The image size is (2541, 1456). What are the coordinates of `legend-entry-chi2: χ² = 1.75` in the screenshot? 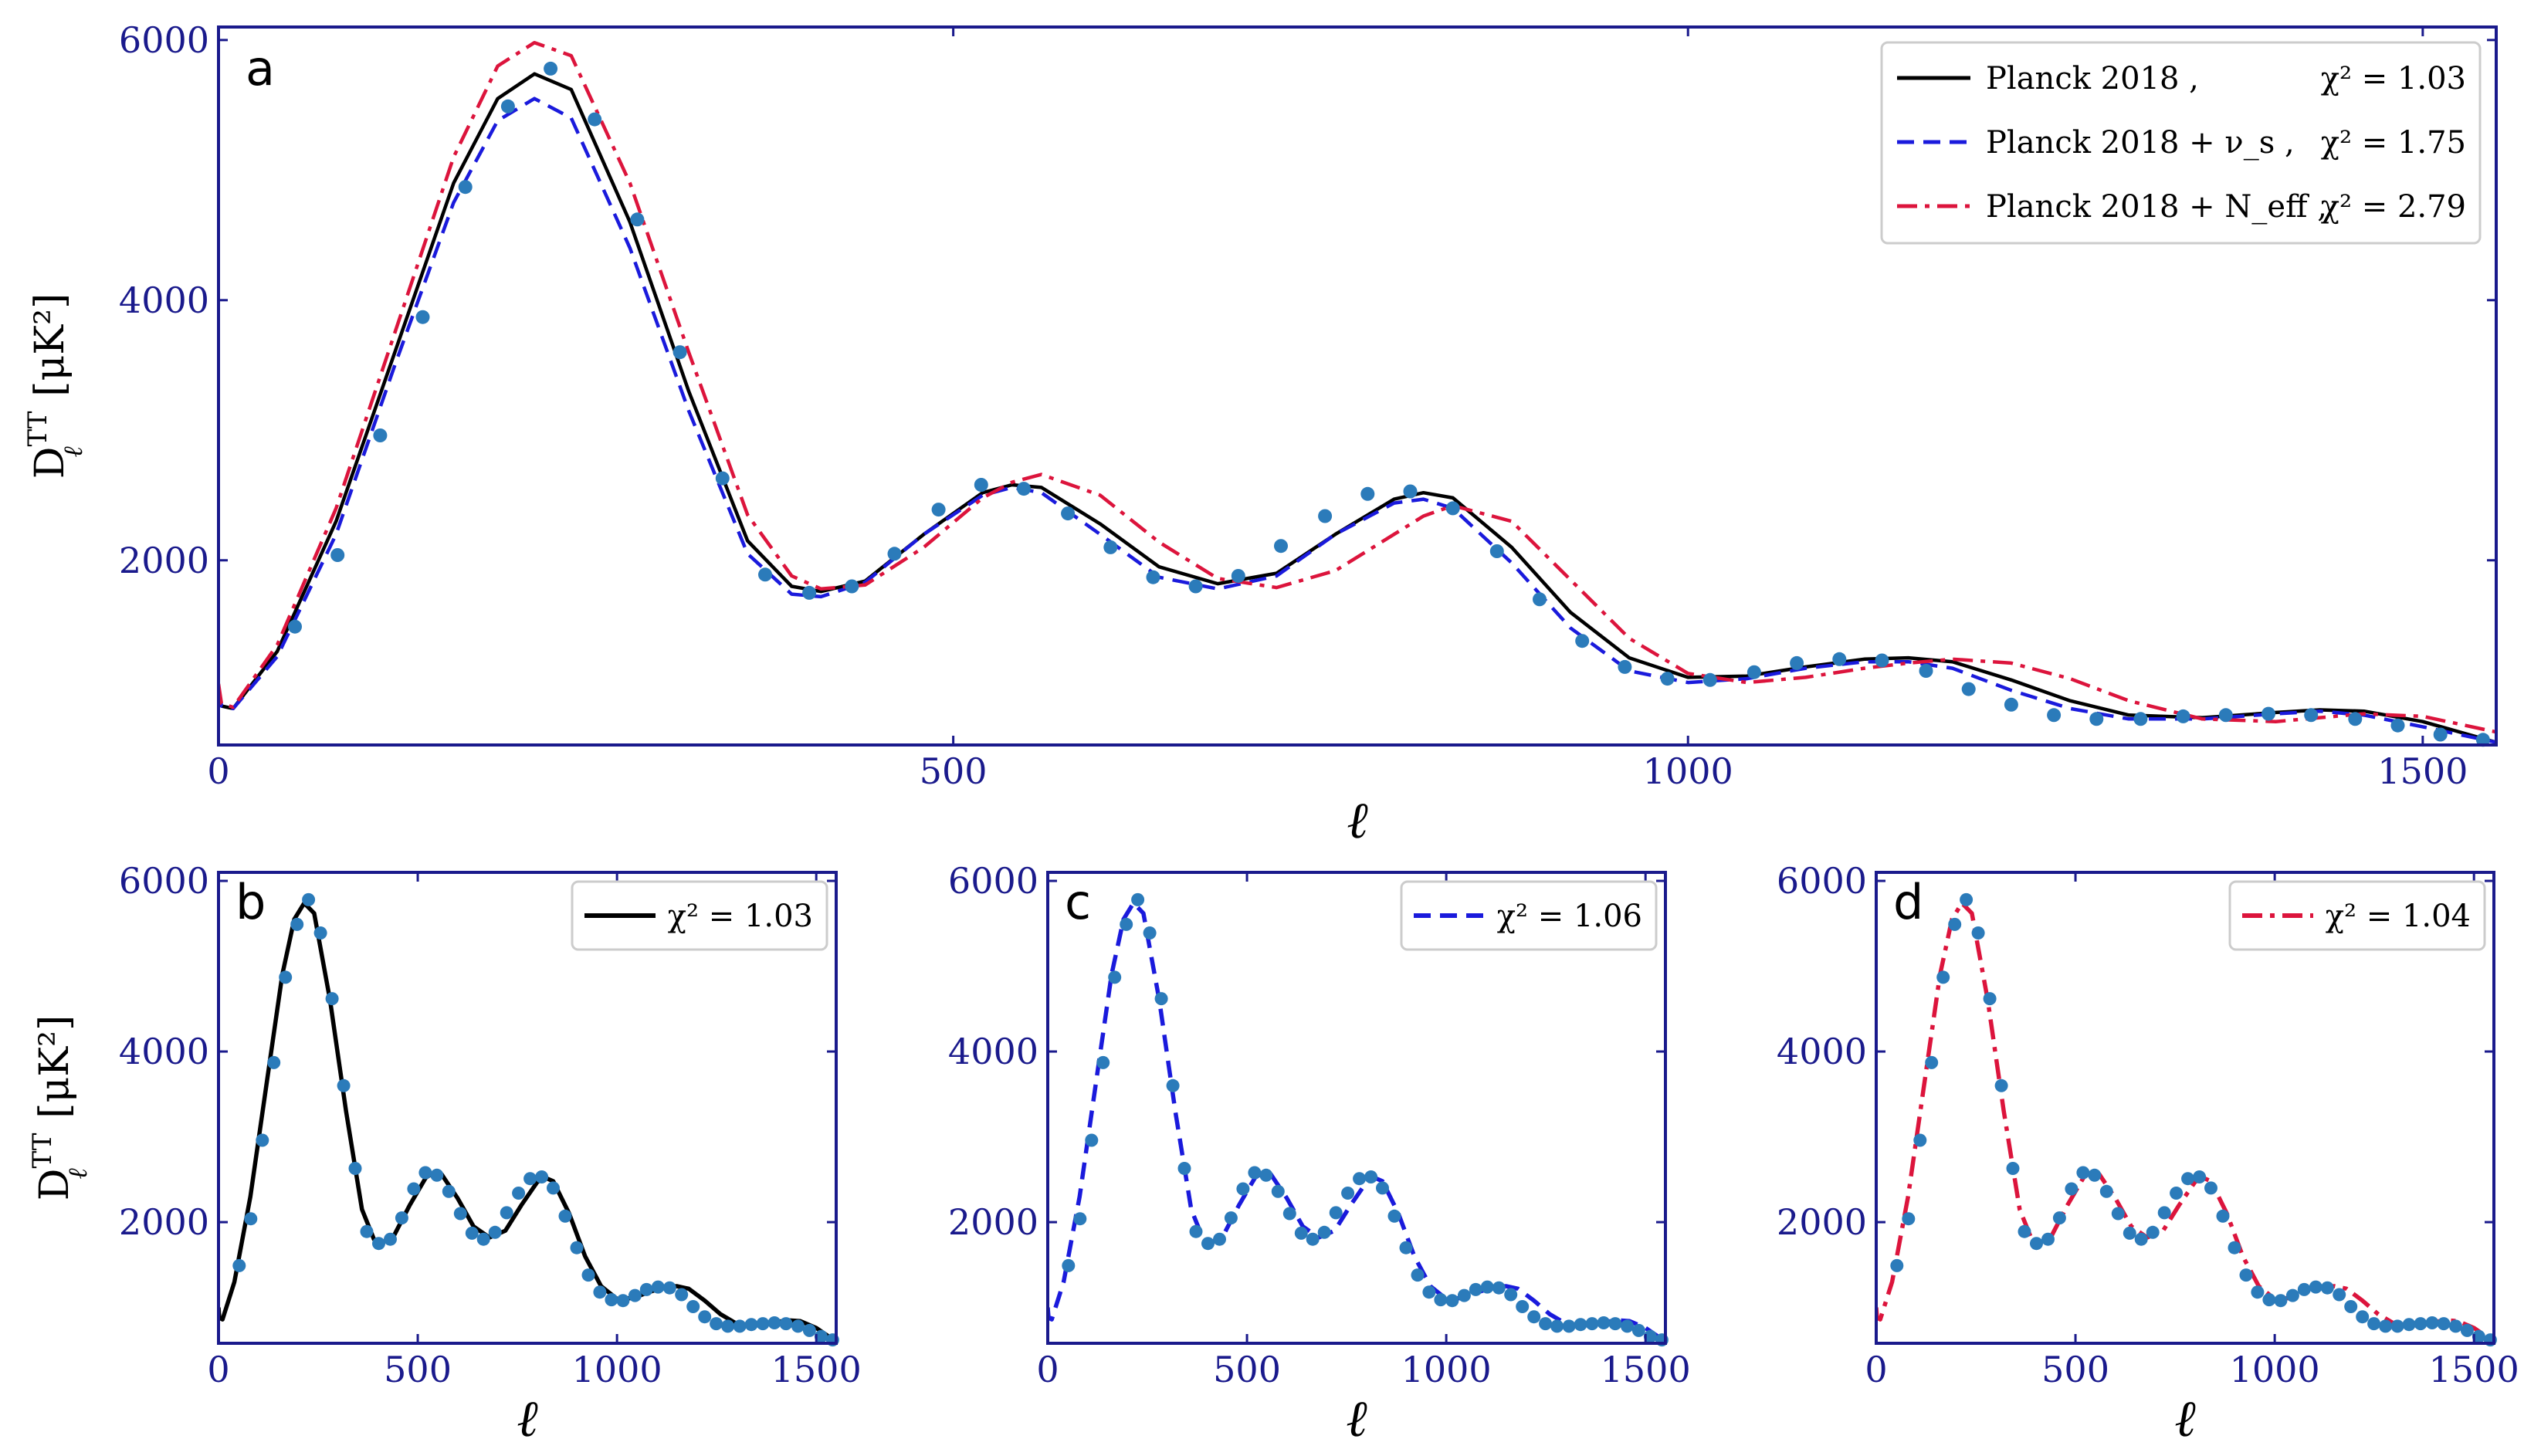 It's located at (2393, 143).